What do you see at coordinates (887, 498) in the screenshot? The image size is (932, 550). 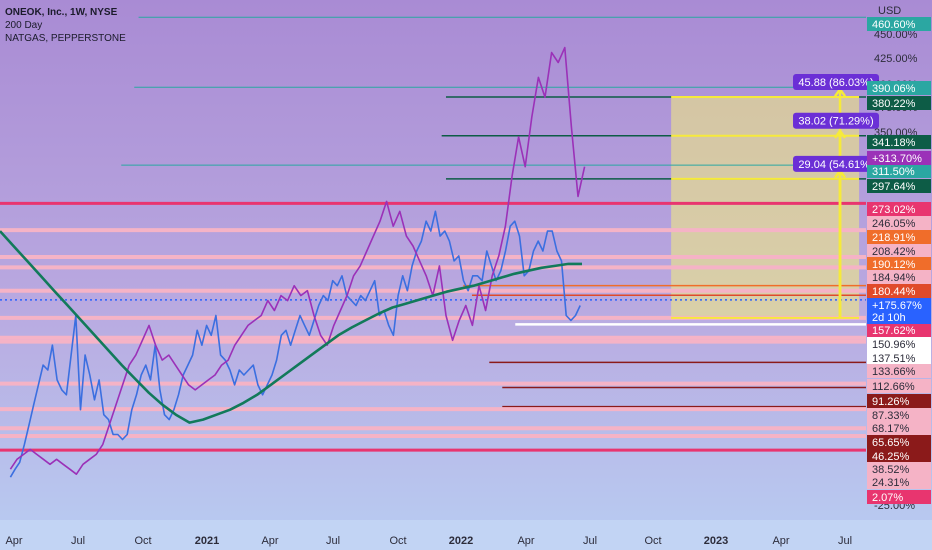 I see `level-badge-25: 2.07%` at bounding box center [887, 498].